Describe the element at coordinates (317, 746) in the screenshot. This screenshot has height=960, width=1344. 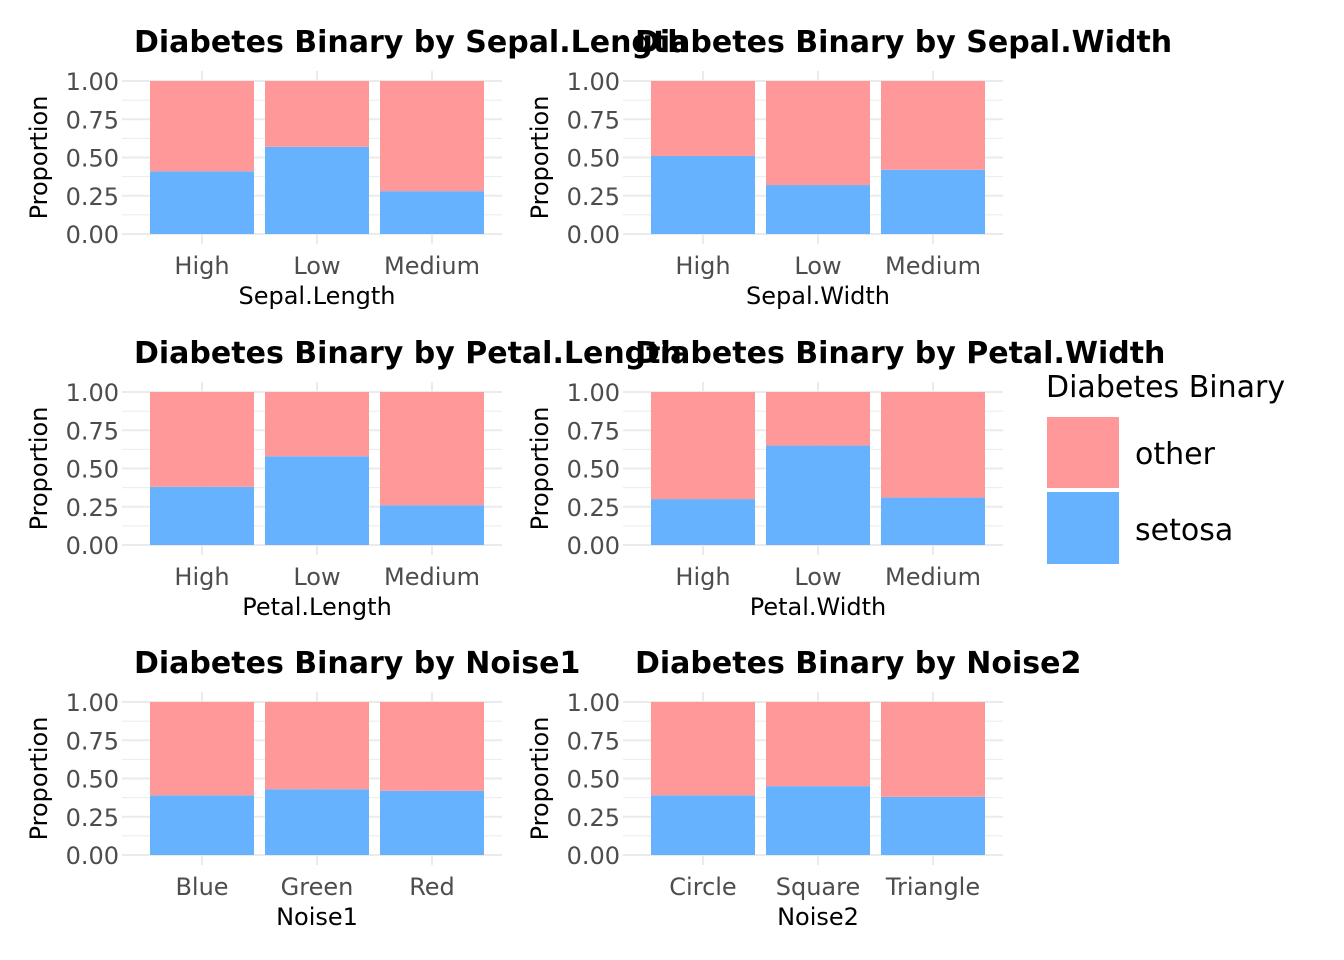
I see `bar-other-green` at that location.